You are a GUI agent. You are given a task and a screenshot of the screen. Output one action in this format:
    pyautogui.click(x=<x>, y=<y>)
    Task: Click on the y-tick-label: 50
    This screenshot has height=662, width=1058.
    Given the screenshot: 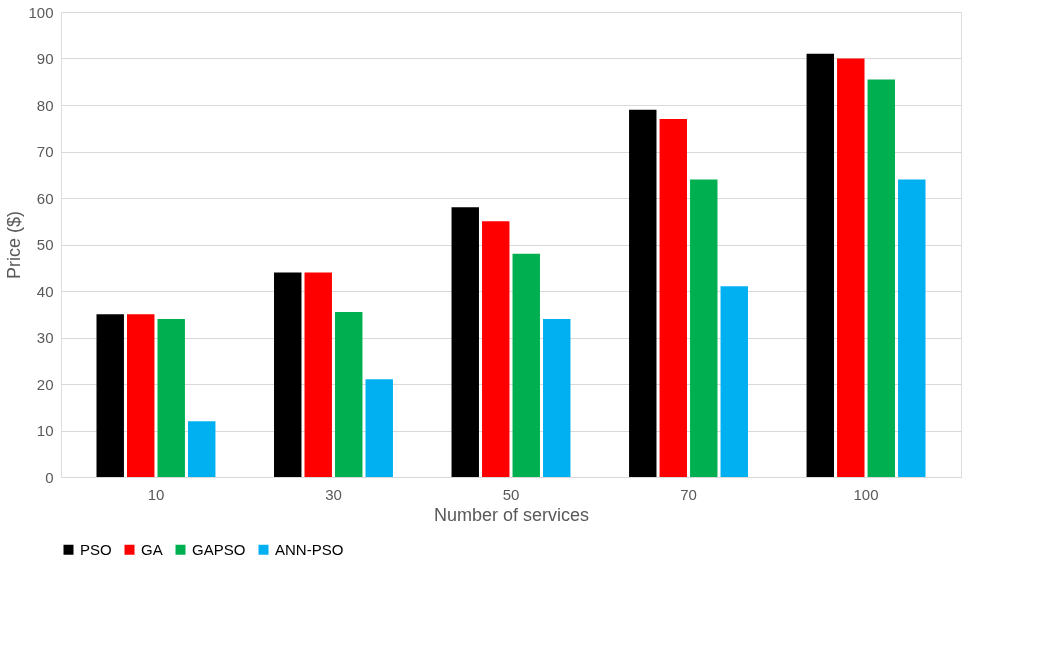 What is the action you would take?
    pyautogui.click(x=45, y=244)
    